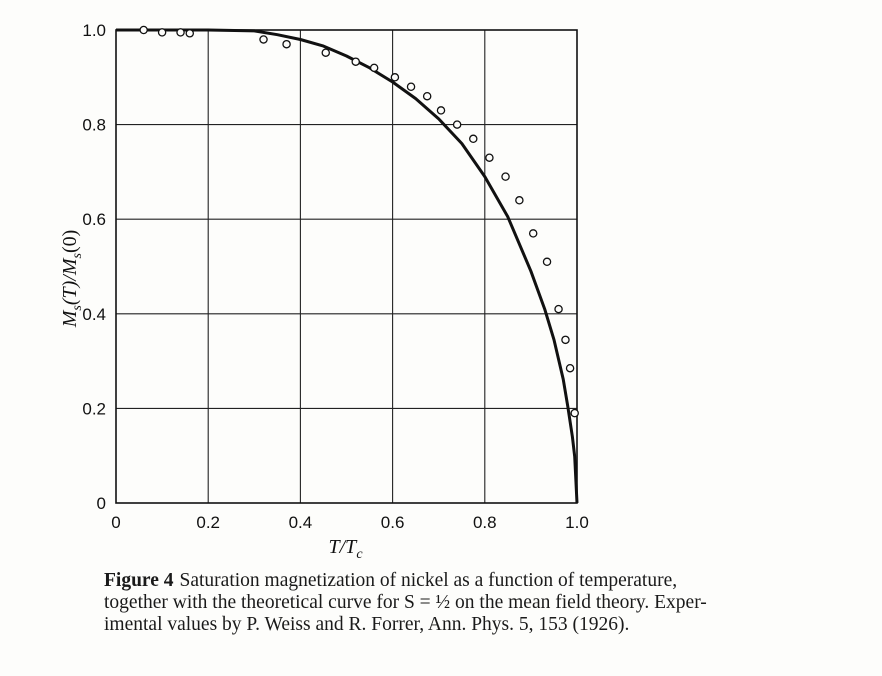  I want to click on y-tick-label: 0.8, so click(94, 125).